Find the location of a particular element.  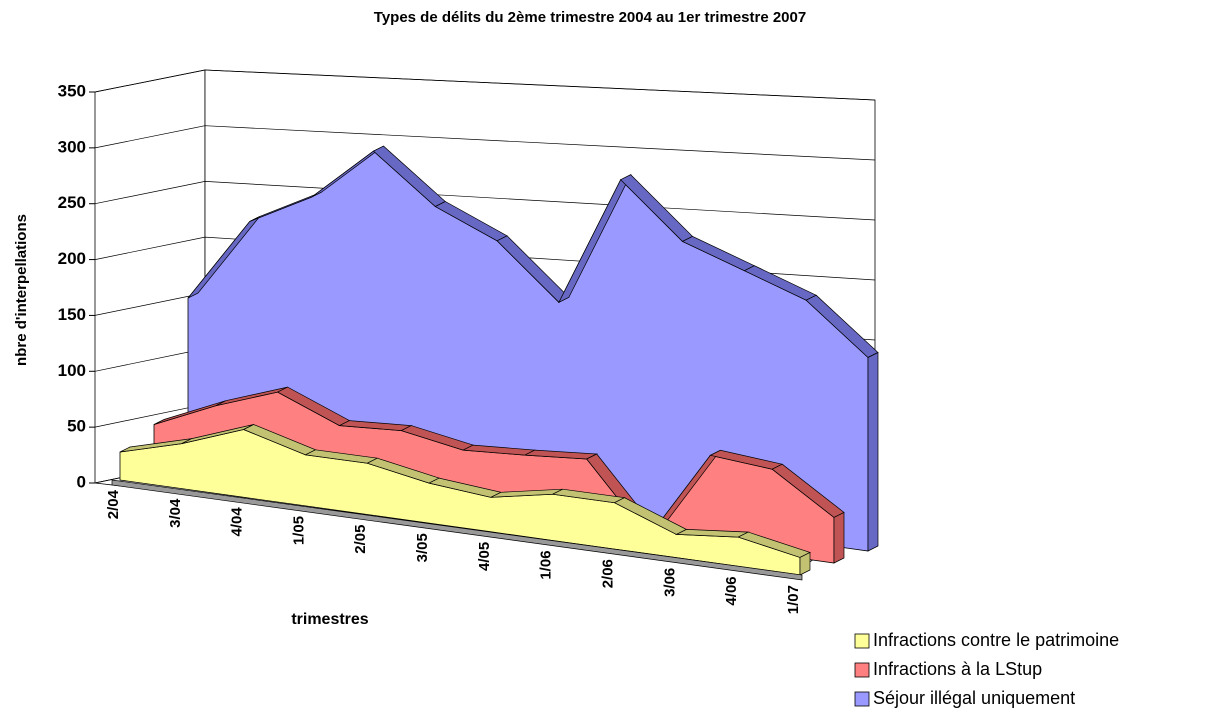

y-tick-label: 0 is located at coordinates (81, 481).